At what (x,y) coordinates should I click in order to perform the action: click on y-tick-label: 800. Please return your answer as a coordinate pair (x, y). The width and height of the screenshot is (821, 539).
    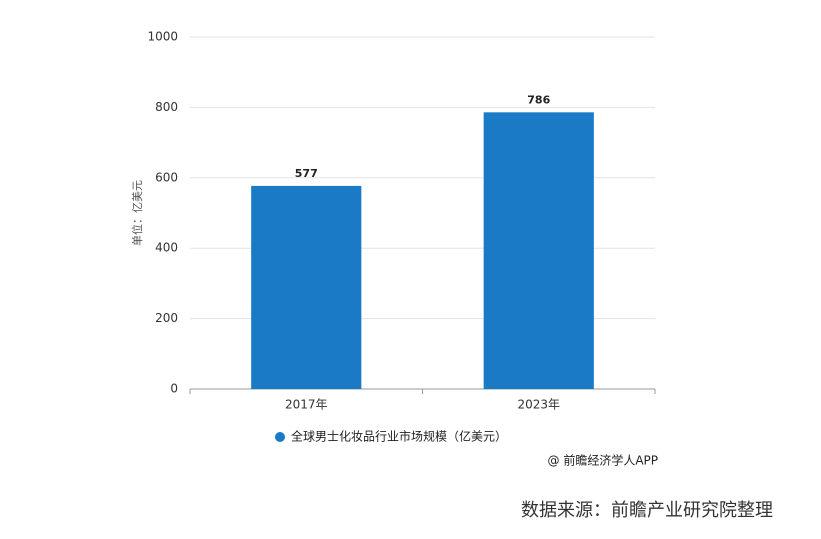
    Looking at the image, I should click on (166, 107).